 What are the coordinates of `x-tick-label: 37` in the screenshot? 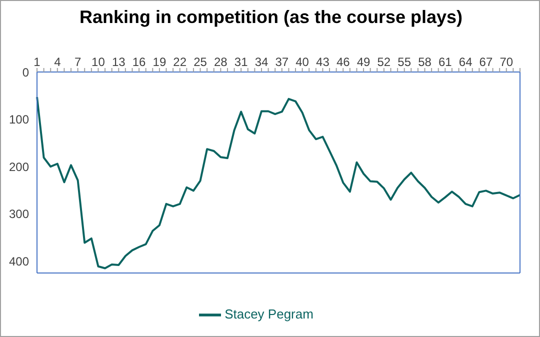 It's located at (282, 62).